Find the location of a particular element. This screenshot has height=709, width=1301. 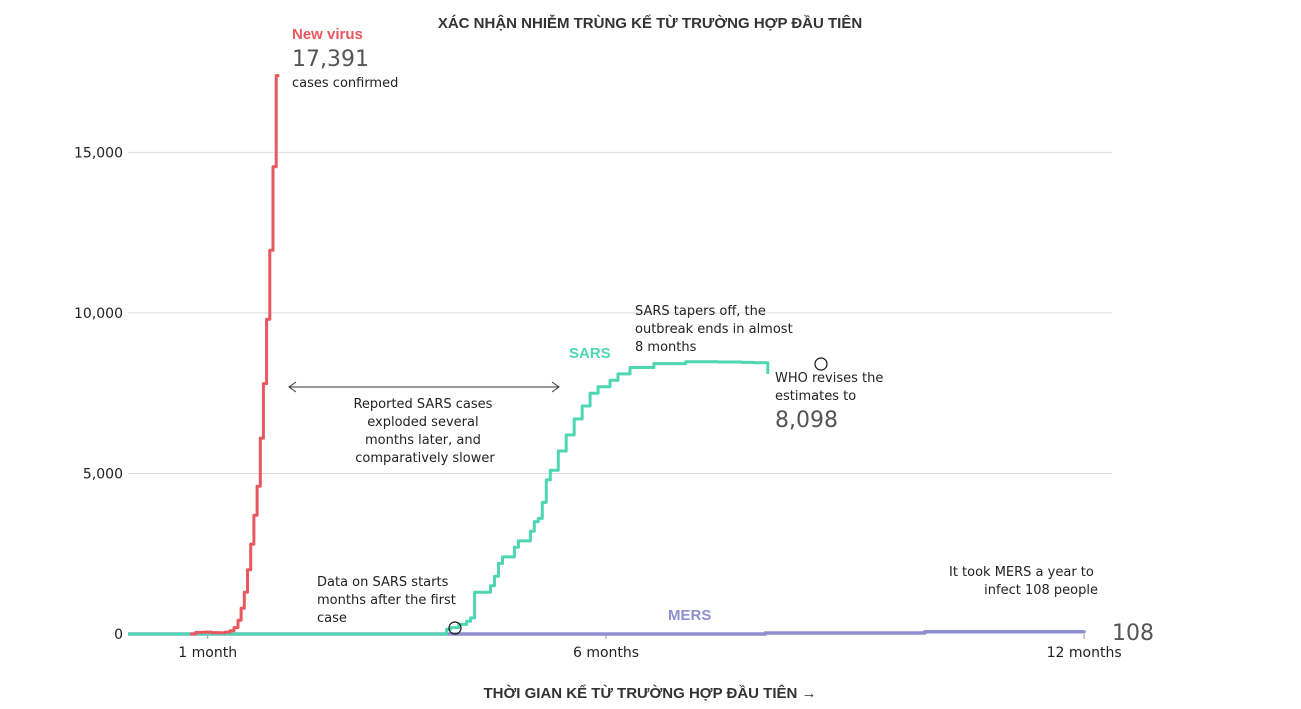

annotation-mers-year: It took MERS a year to infect 108 people is located at coordinates (1023, 581).